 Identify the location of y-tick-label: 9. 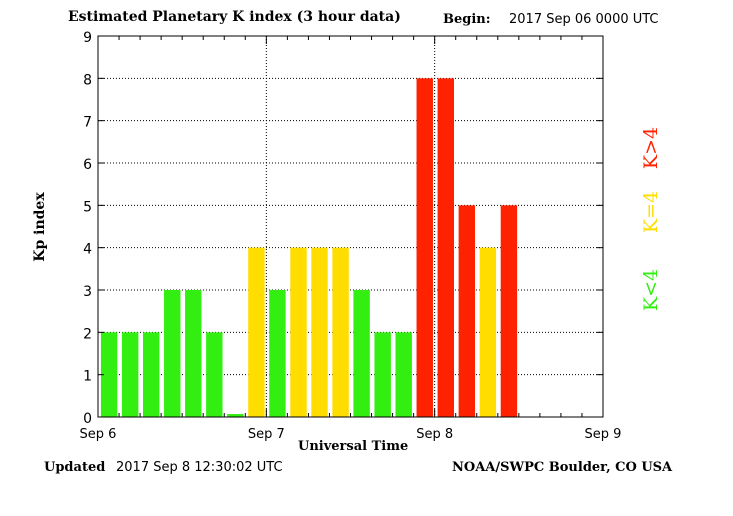
(87, 38).